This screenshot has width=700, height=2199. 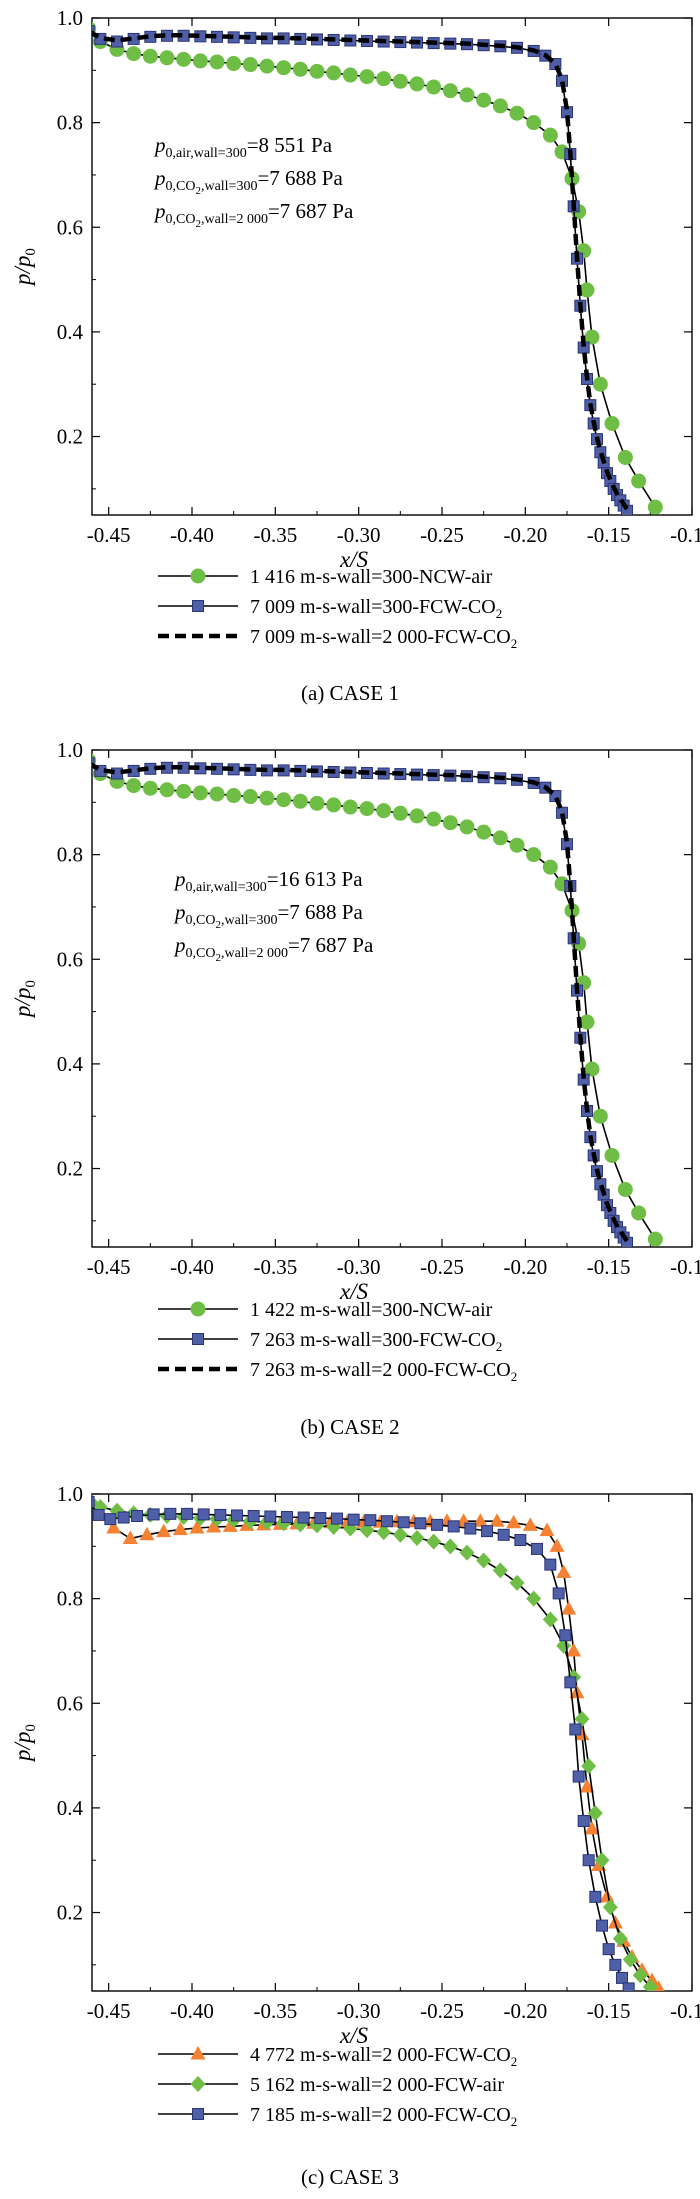 I want to click on stagnation-pressure-annotation: p0,air,wall=300=16 613 Pa, so click(x=268, y=881).